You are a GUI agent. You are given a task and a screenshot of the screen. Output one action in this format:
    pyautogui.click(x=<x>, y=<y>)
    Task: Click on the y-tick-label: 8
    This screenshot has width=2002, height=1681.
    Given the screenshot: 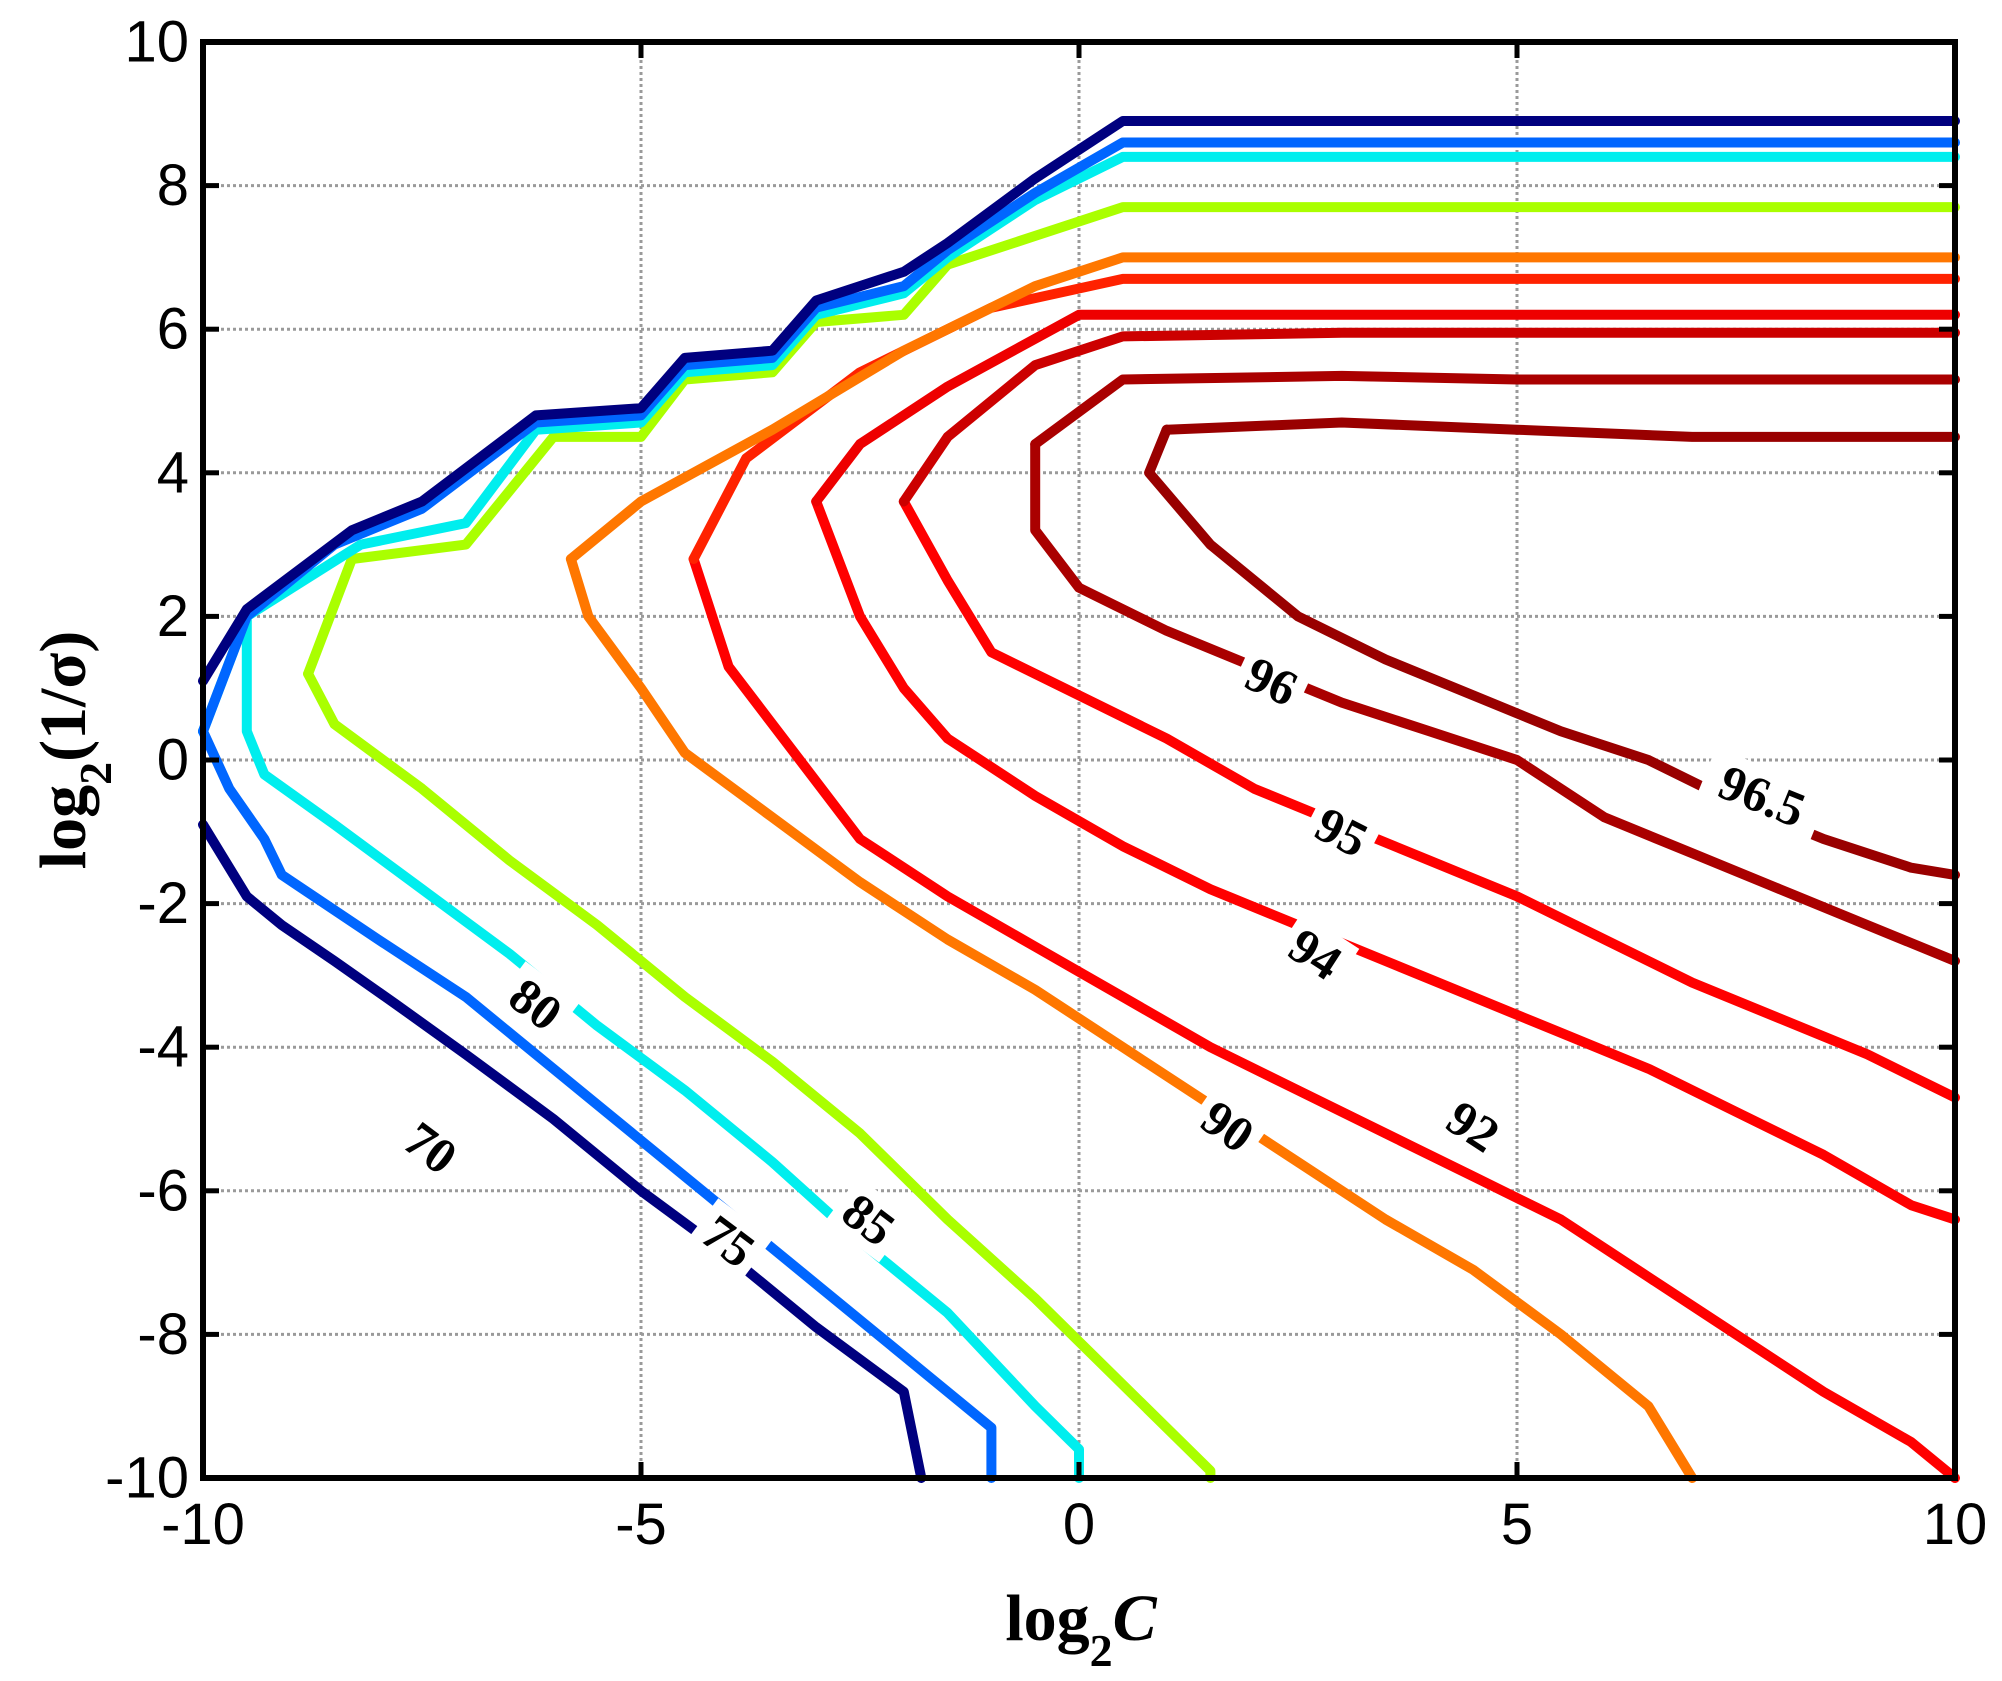 What is the action you would take?
    pyautogui.click(x=173, y=185)
    